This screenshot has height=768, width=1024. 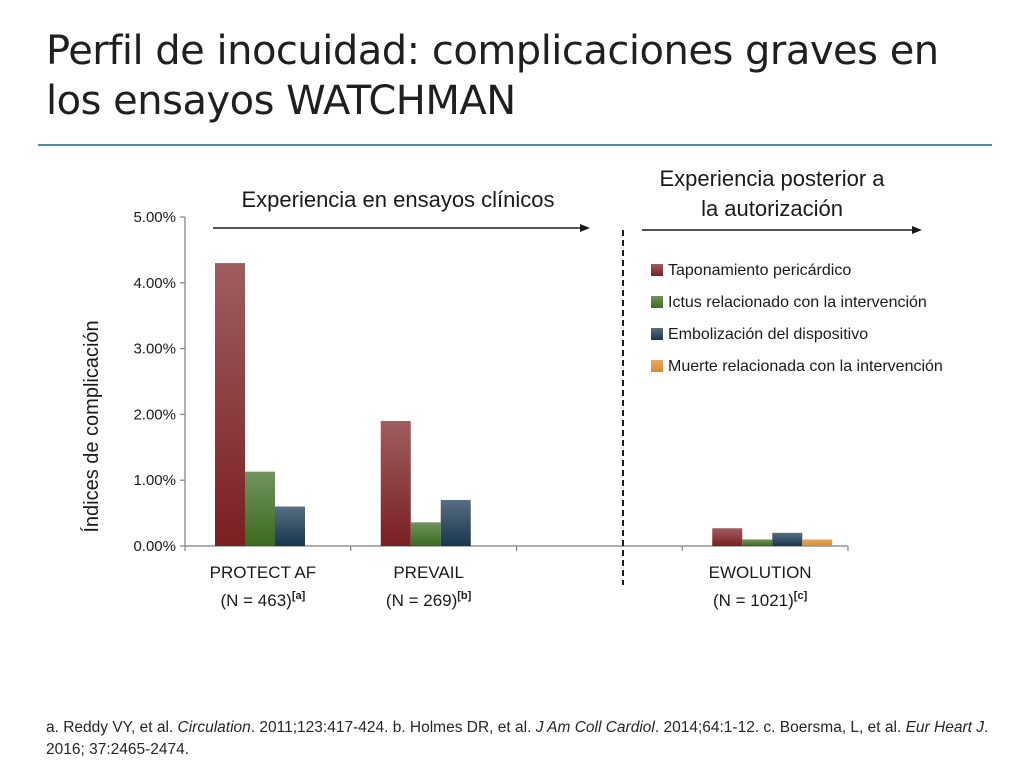 I want to click on ref-end-text: . 2016; 37:2465-2474., so click(x=517, y=738).